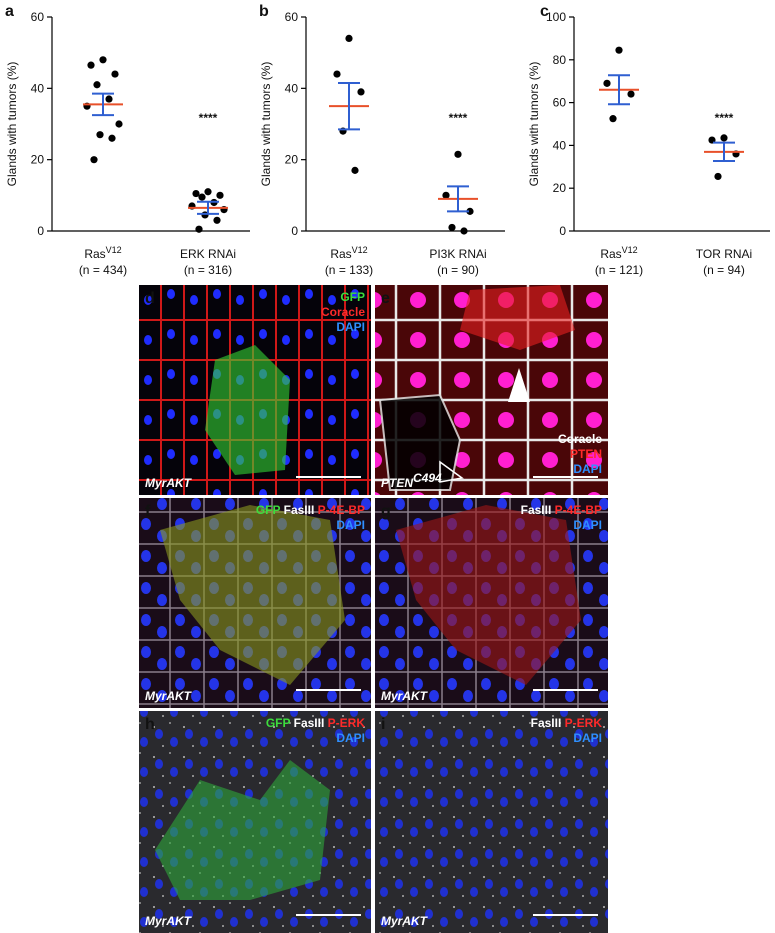 Image resolution: width=775 pixels, height=933 pixels. I want to click on genotype-sup: C494, so click(427, 478).